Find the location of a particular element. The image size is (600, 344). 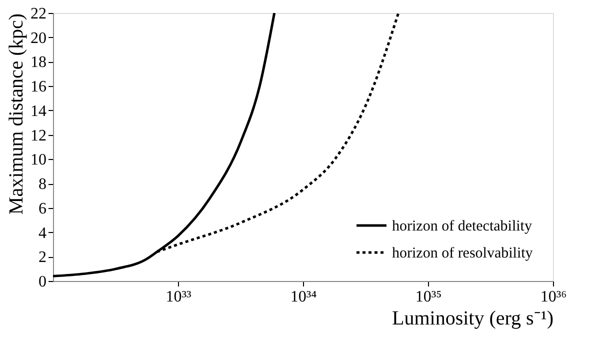

legend-label: horizon of resolvability is located at coordinates (463, 254).